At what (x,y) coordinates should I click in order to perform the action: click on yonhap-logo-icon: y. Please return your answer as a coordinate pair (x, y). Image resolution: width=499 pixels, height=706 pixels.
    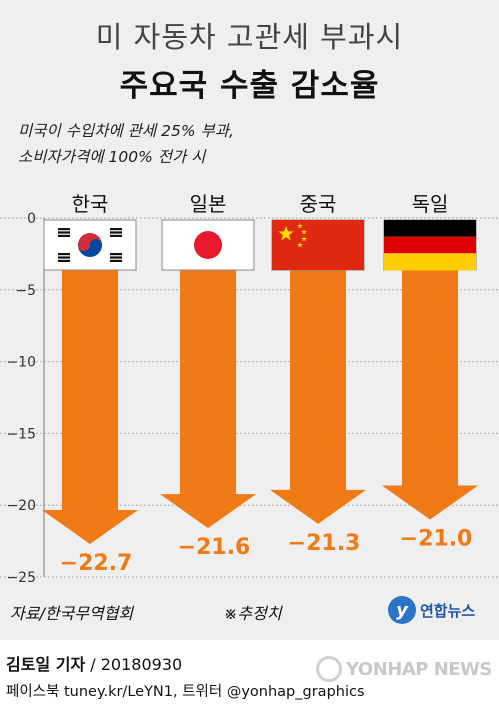
    Looking at the image, I should click on (402, 610).